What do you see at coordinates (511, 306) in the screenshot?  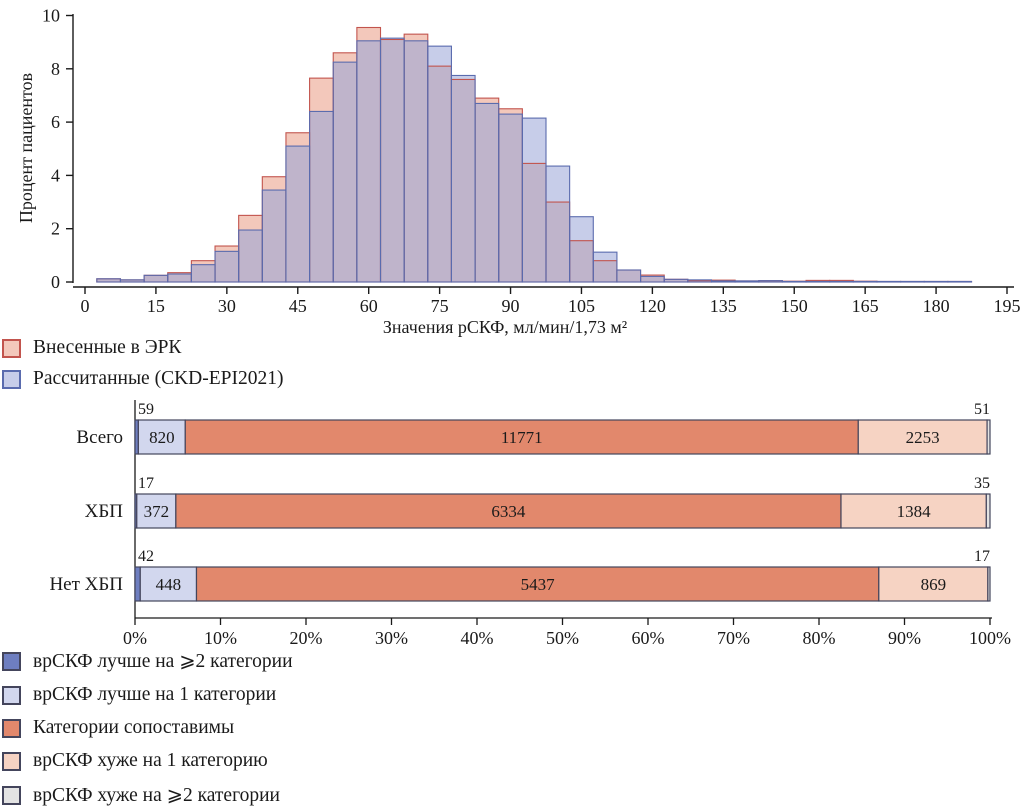 I see `hist-xtick-label: 90` at bounding box center [511, 306].